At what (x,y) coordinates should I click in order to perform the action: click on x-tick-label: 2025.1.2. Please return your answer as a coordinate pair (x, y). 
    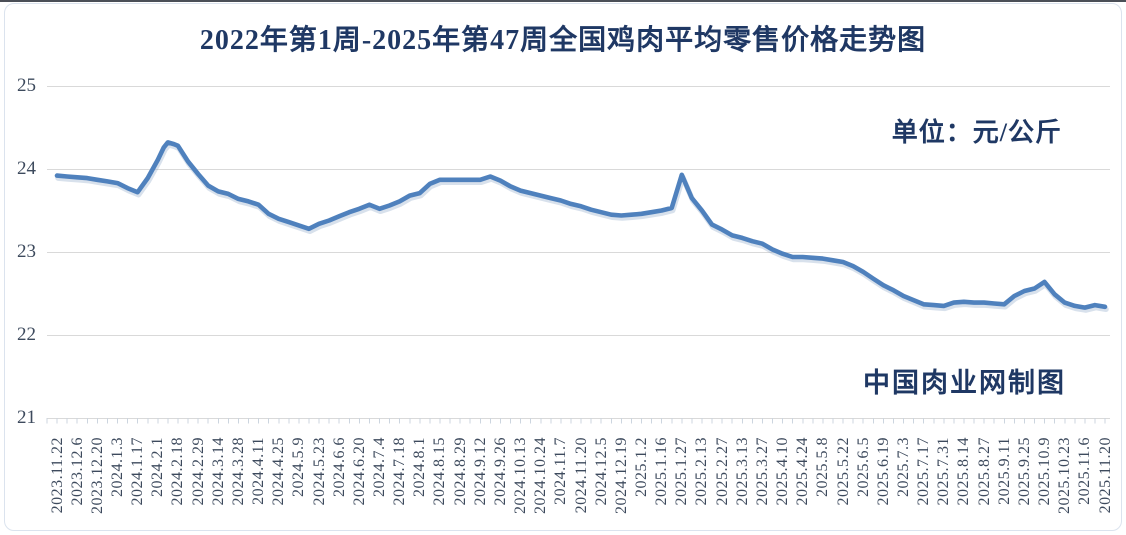
    Looking at the image, I should click on (641, 467).